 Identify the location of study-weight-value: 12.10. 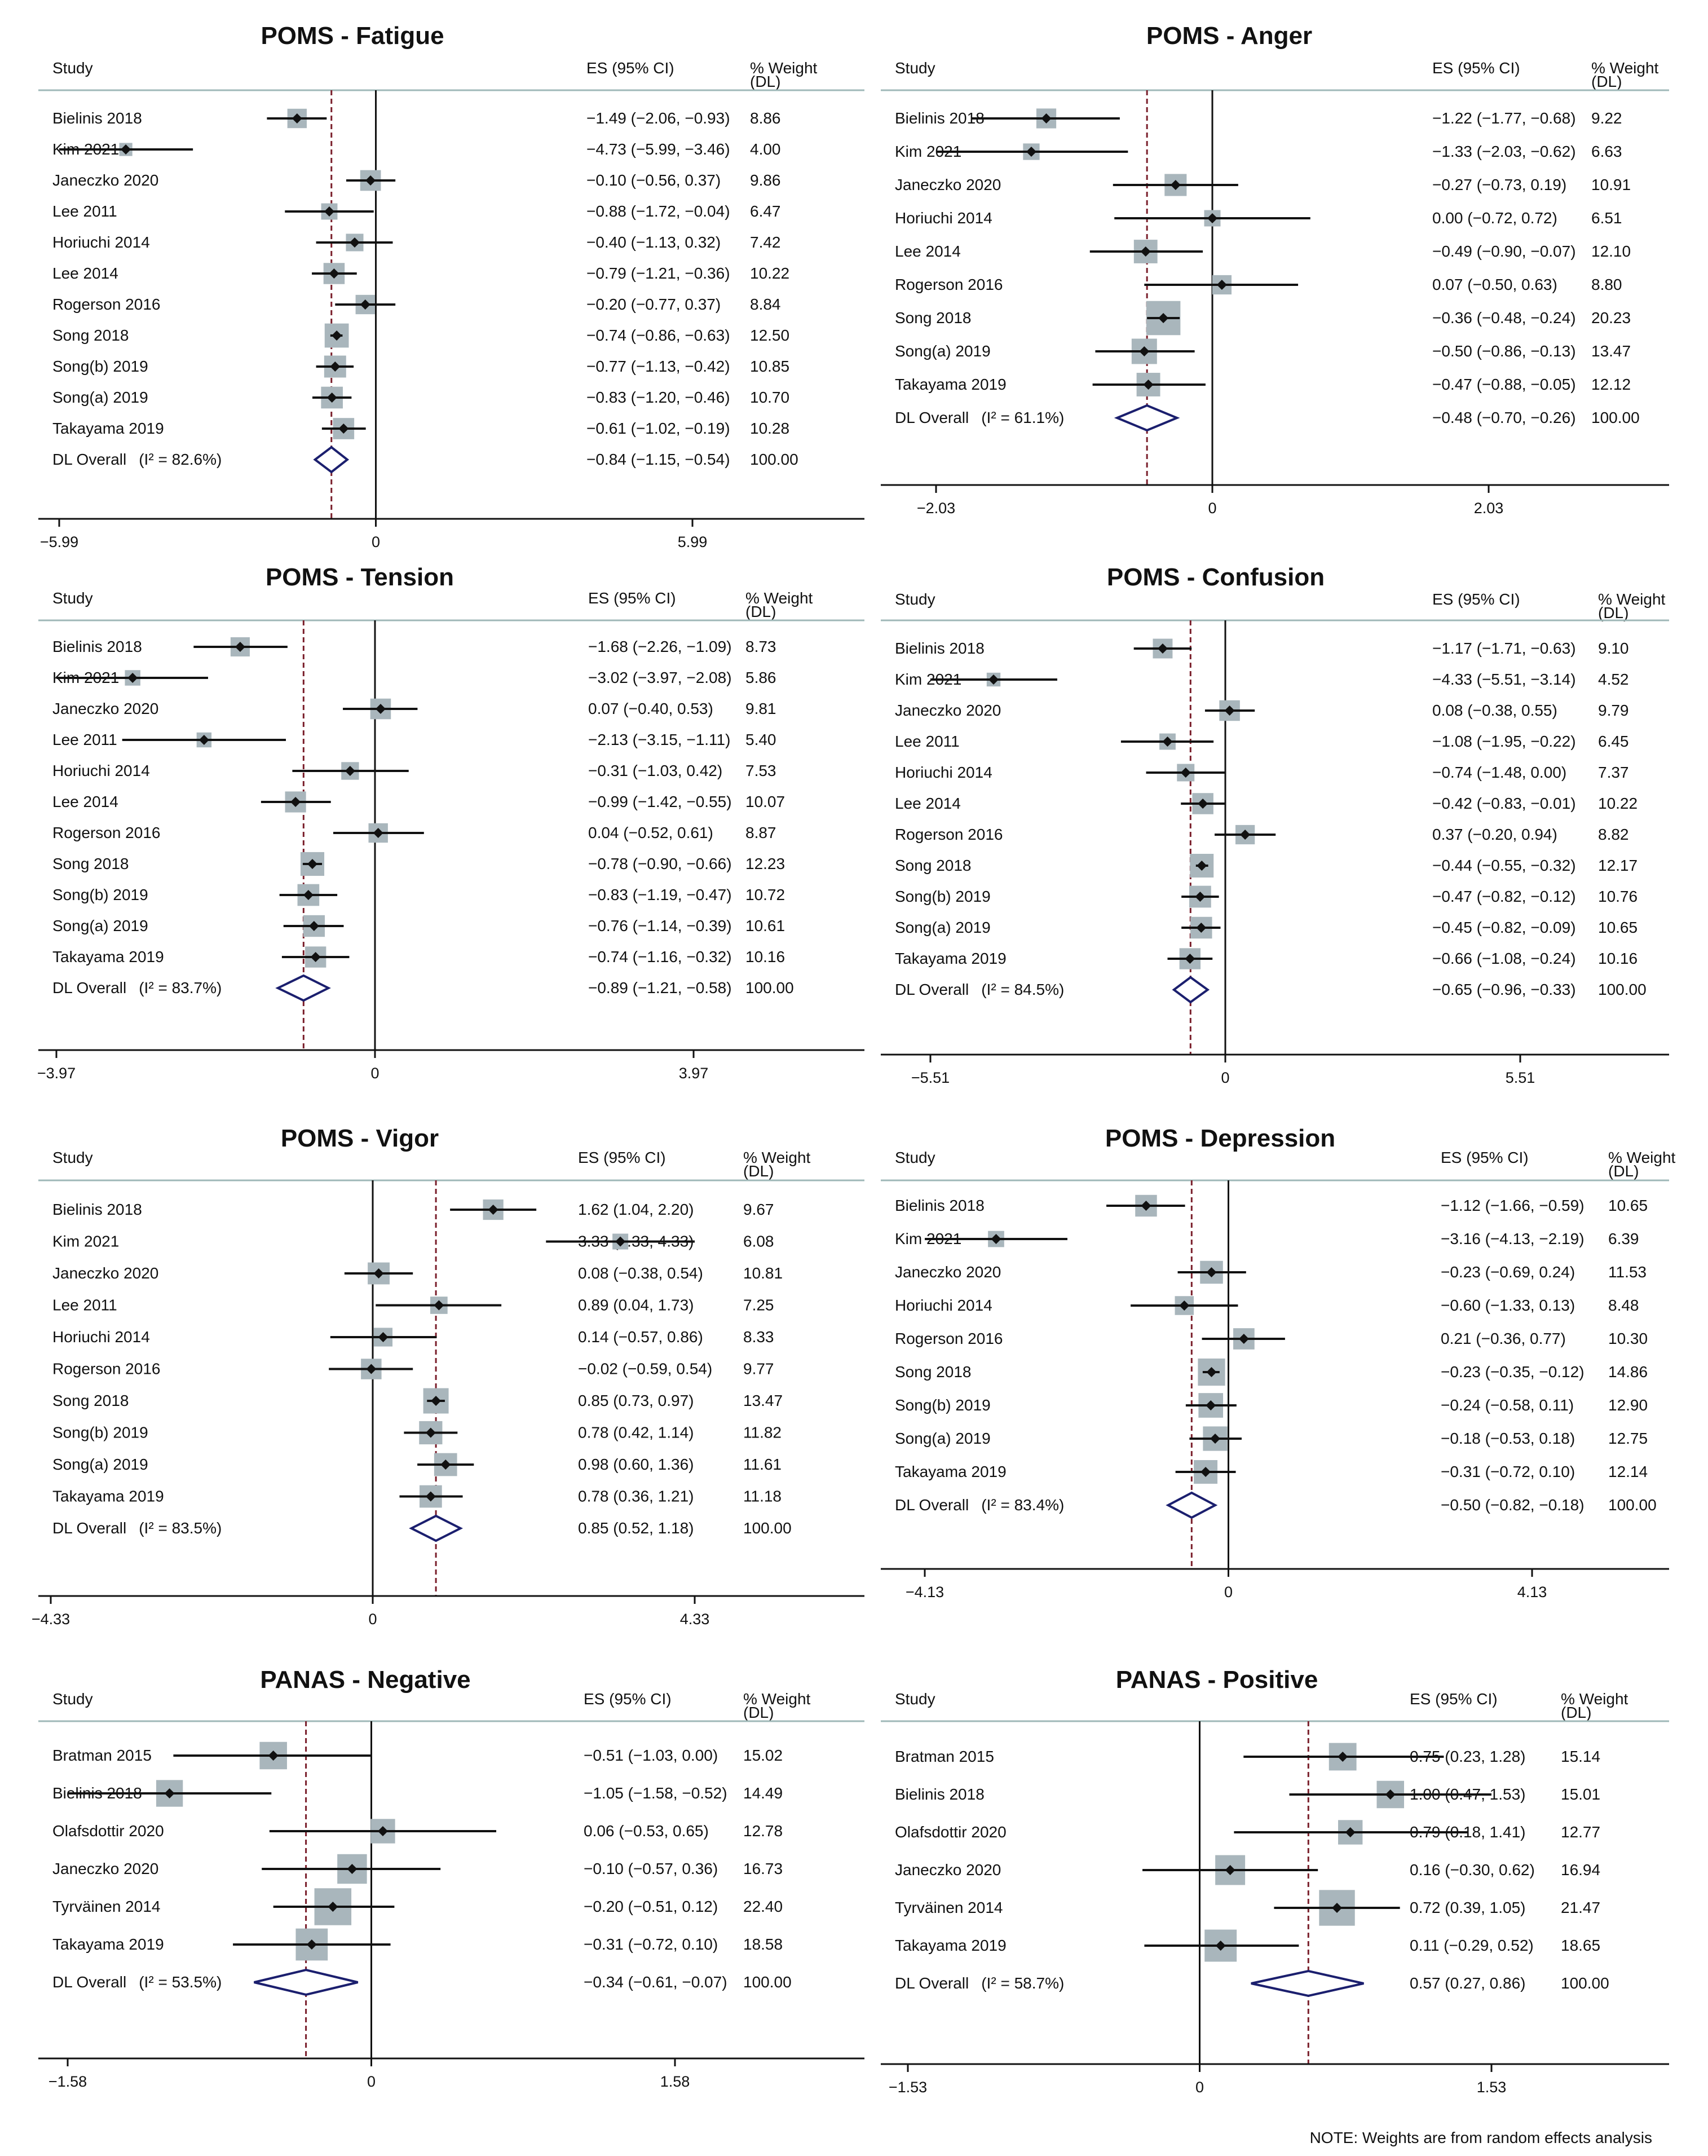
(1611, 251).